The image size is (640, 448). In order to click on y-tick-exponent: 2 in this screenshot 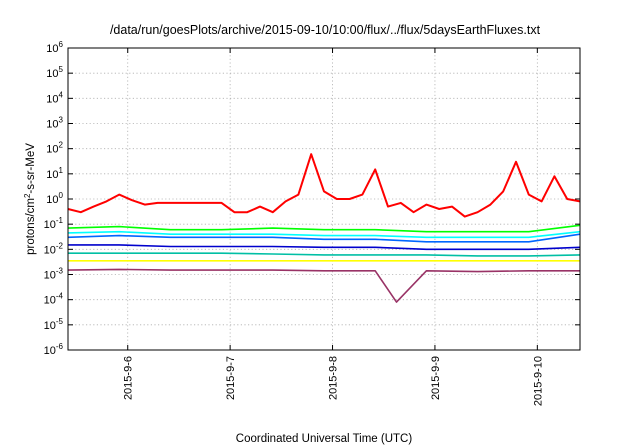, I will do `click(61, 145)`.